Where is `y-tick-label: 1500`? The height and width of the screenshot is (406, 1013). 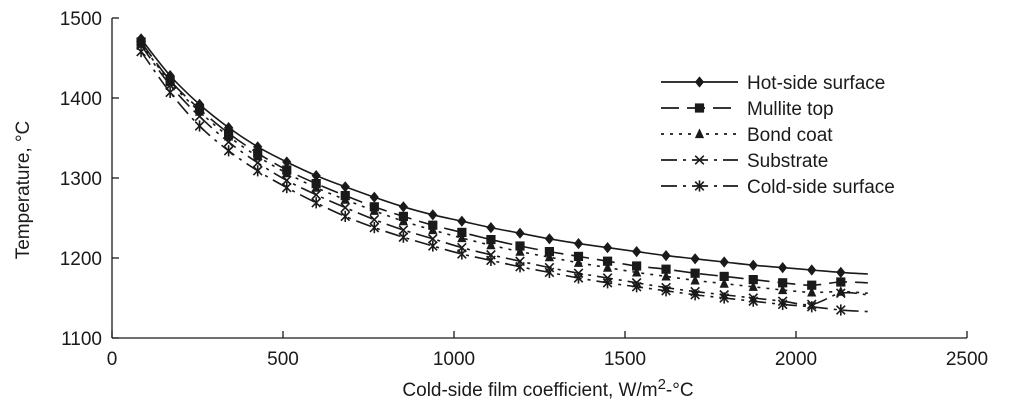 y-tick-label: 1500 is located at coordinates (81, 19).